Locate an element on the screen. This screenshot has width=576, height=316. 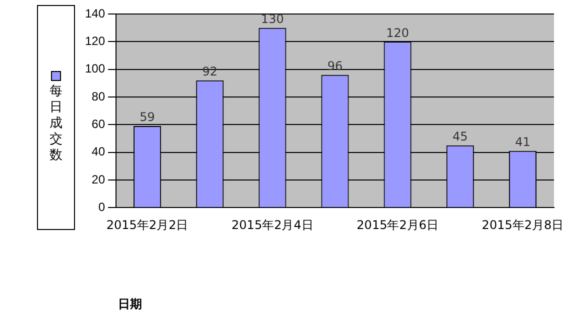
y-tick-label: 100 is located at coordinates (95, 69).